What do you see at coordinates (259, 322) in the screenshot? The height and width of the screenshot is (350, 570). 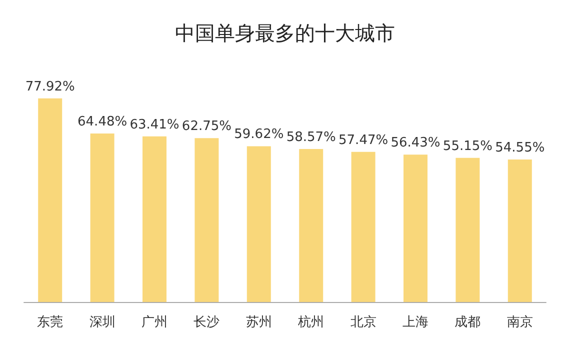 I see `x-tick-label: 苏州` at bounding box center [259, 322].